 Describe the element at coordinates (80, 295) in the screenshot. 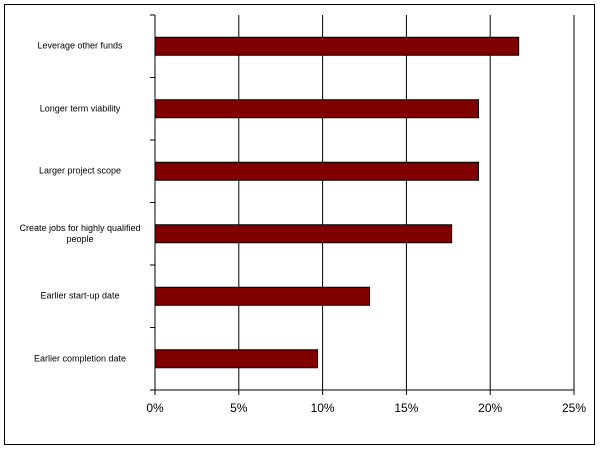

I see `y-tick-label: Earlier start-up date` at that location.